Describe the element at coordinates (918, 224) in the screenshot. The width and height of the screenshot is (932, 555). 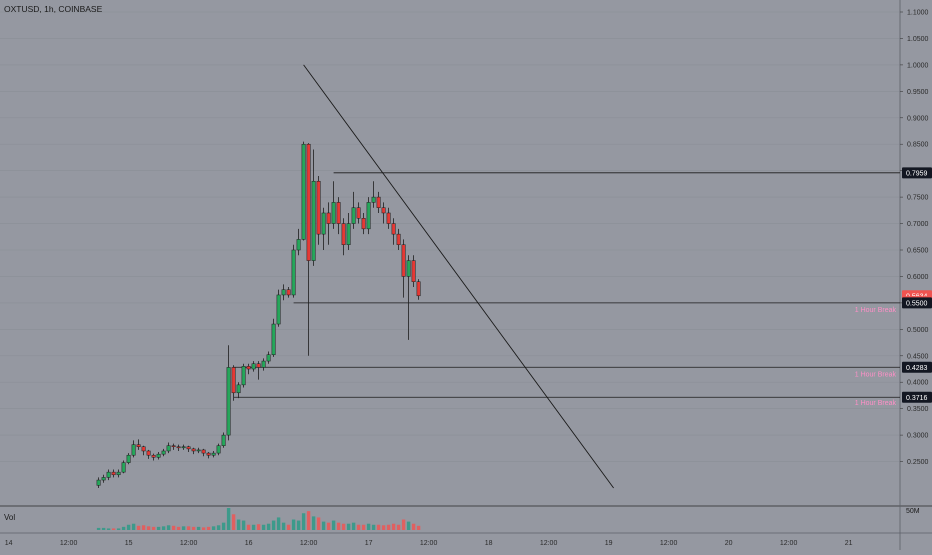
I see `price-tick-label: 0.7000` at that location.